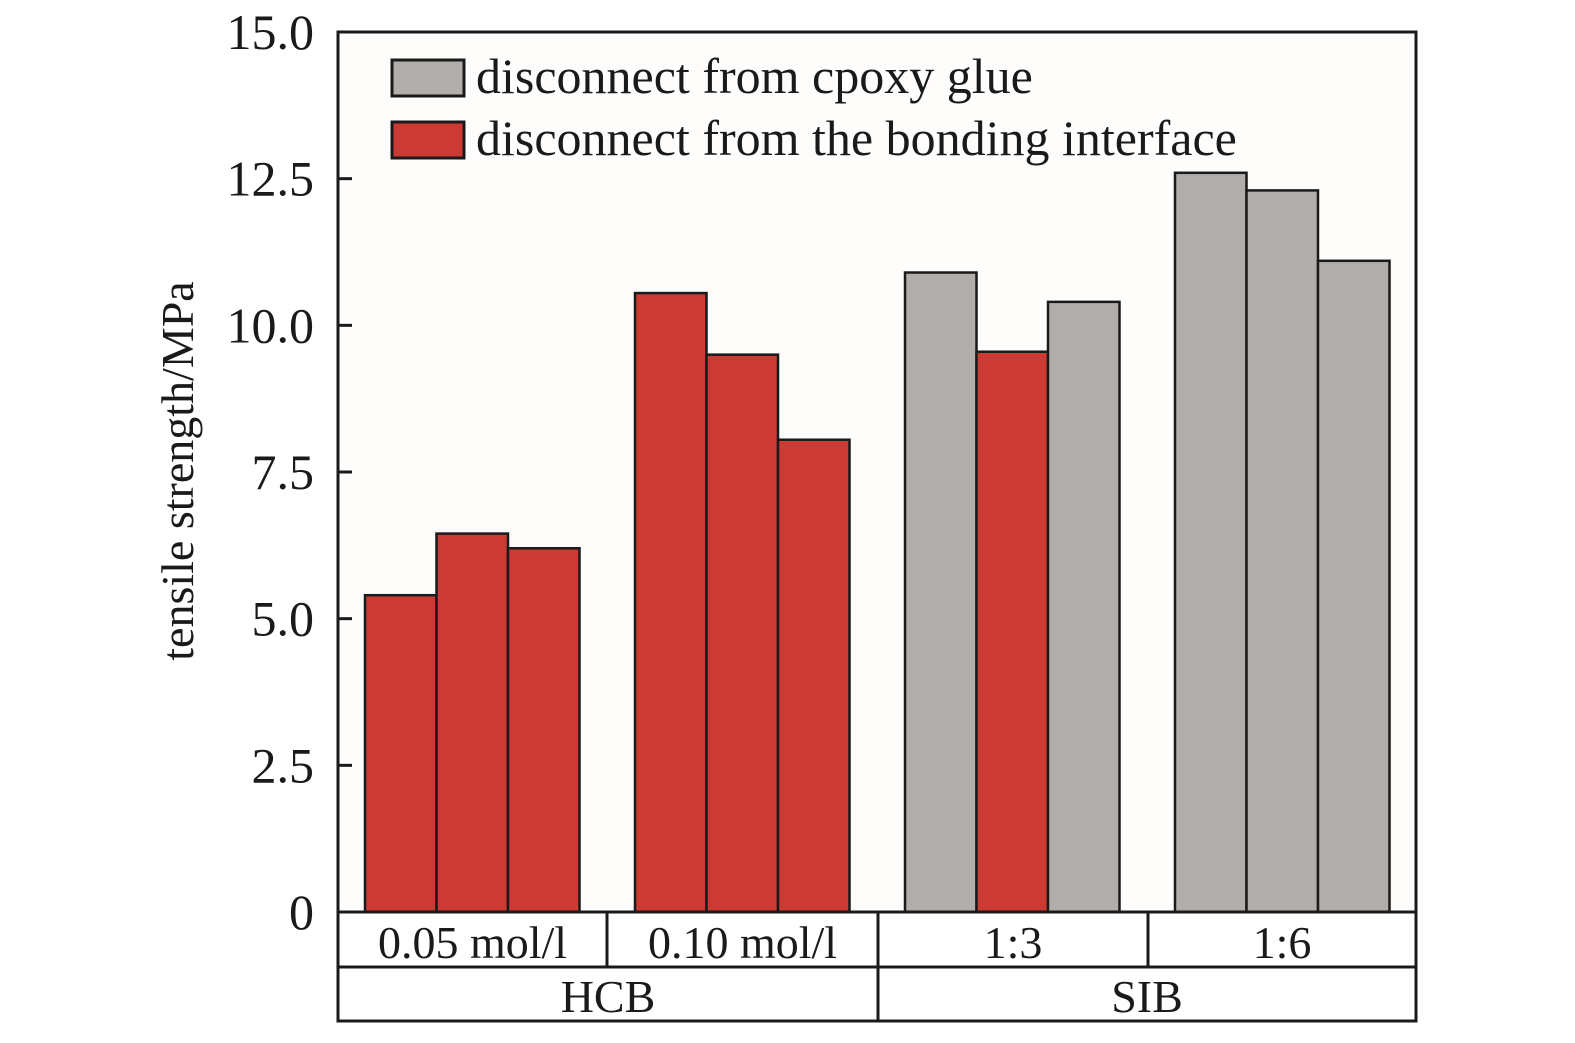 This screenshot has height=1043, width=1575. Describe the element at coordinates (608, 996) in the screenshot. I see `parent-category-label: HCB` at that location.